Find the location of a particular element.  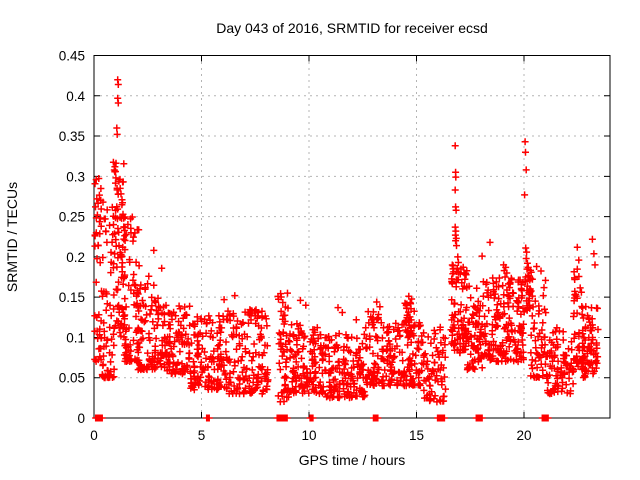

y-tick-label: 0.15 is located at coordinates (72, 297).